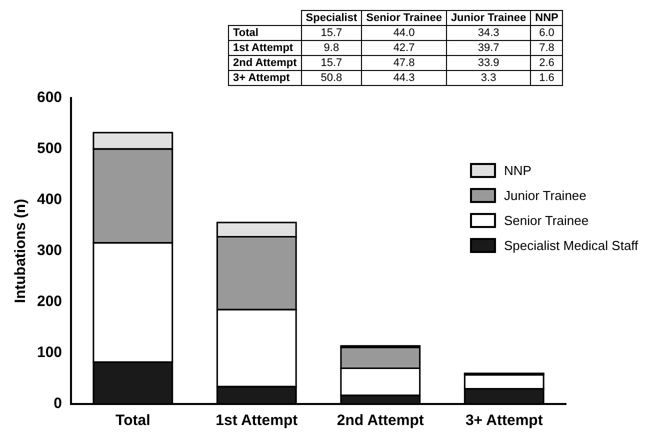  Describe the element at coordinates (546, 63) in the screenshot. I see `text: 2.6` at that location.